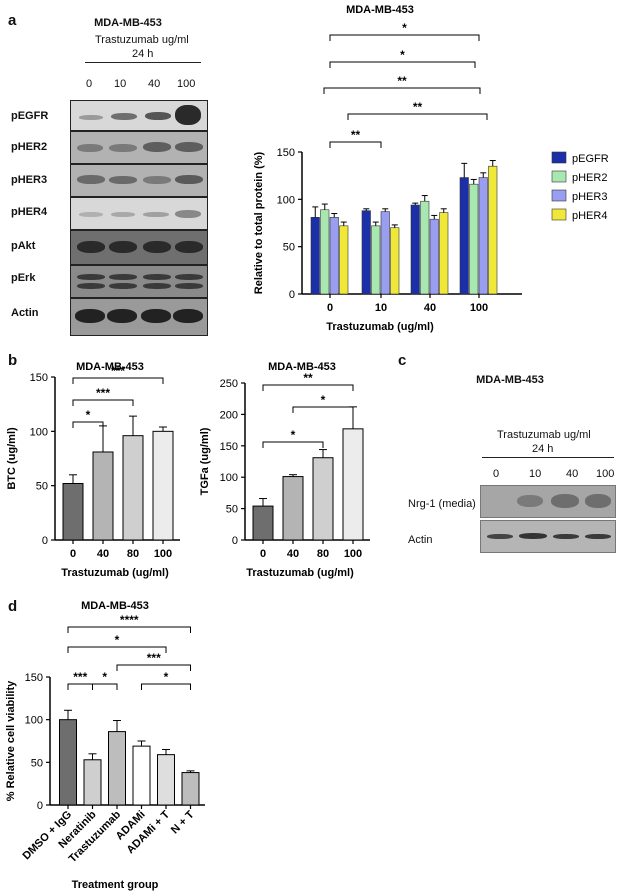 This screenshot has width=617, height=893. What do you see at coordinates (110, 367) in the screenshot?
I see `chart-title: MDA-MB-453` at bounding box center [110, 367].